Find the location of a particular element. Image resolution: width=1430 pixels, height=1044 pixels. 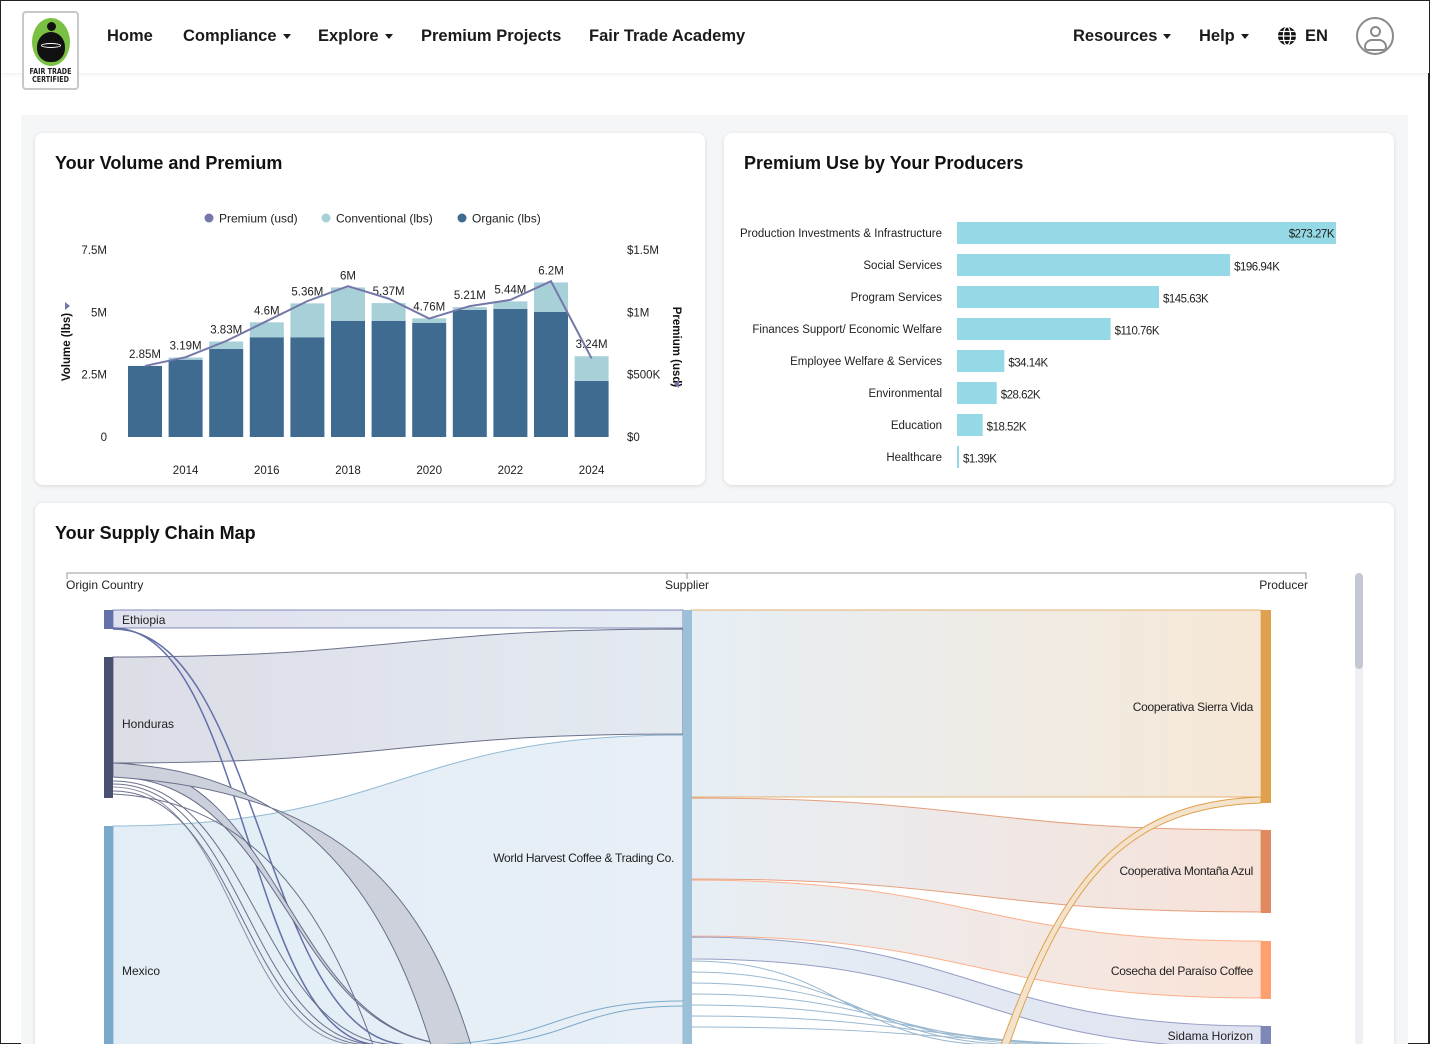

fair-trade-logo: FAIR TRADE CERTIFIED is located at coordinates (50, 50).